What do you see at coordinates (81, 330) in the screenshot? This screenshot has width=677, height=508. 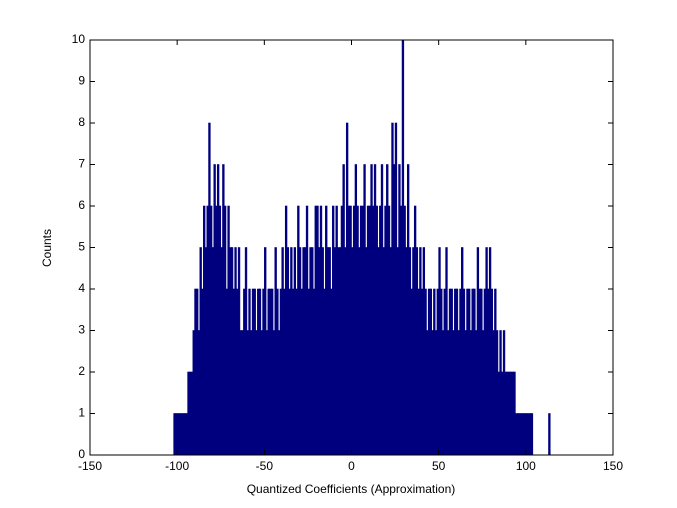 I see `y-tick-label: 3` at bounding box center [81, 330].